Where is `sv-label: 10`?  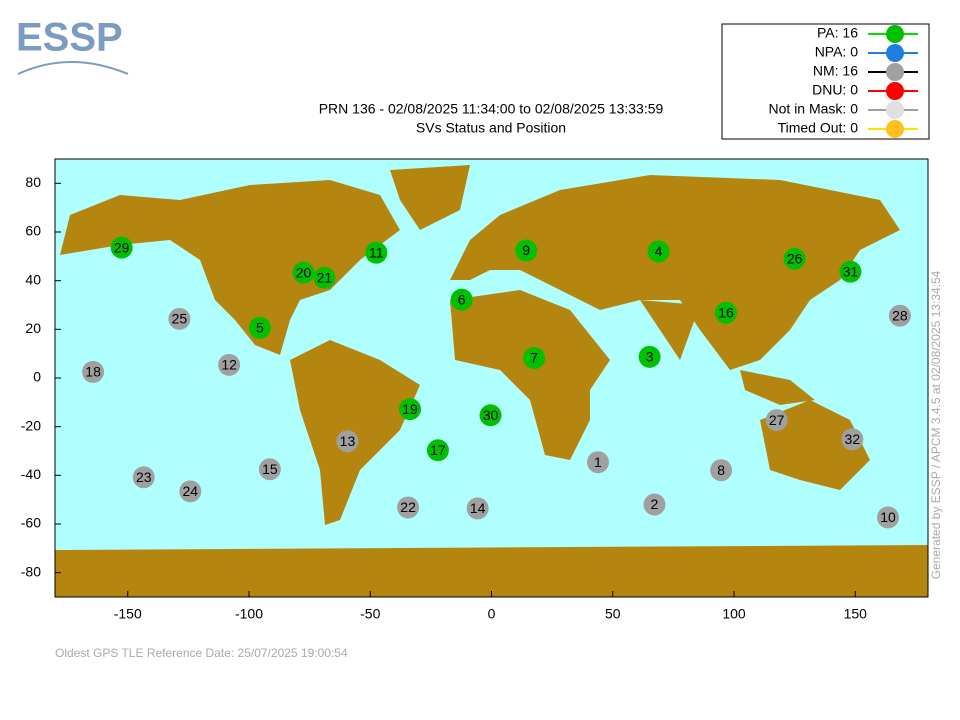 sv-label: 10 is located at coordinates (888, 517).